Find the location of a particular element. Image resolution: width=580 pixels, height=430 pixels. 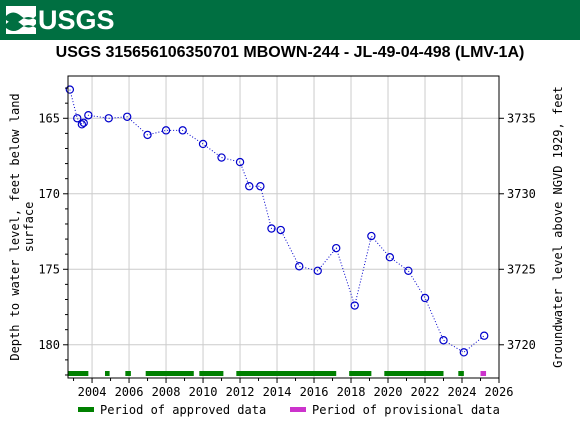

x-tick-label: 2012 is located at coordinates (240, 392).